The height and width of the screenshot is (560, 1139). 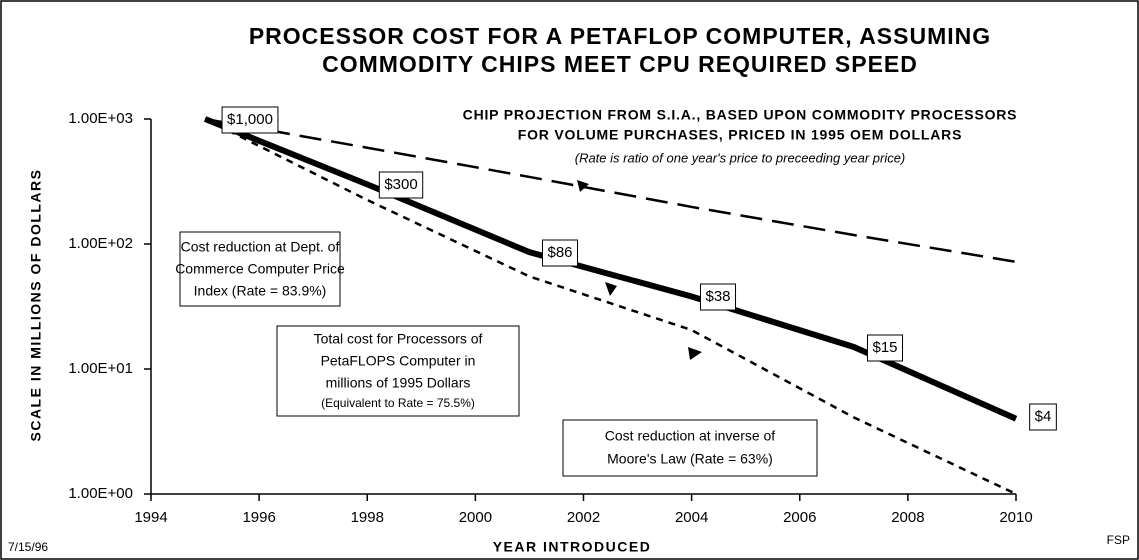 What do you see at coordinates (28, 547) in the screenshot?
I see `date: 7/15/96` at bounding box center [28, 547].